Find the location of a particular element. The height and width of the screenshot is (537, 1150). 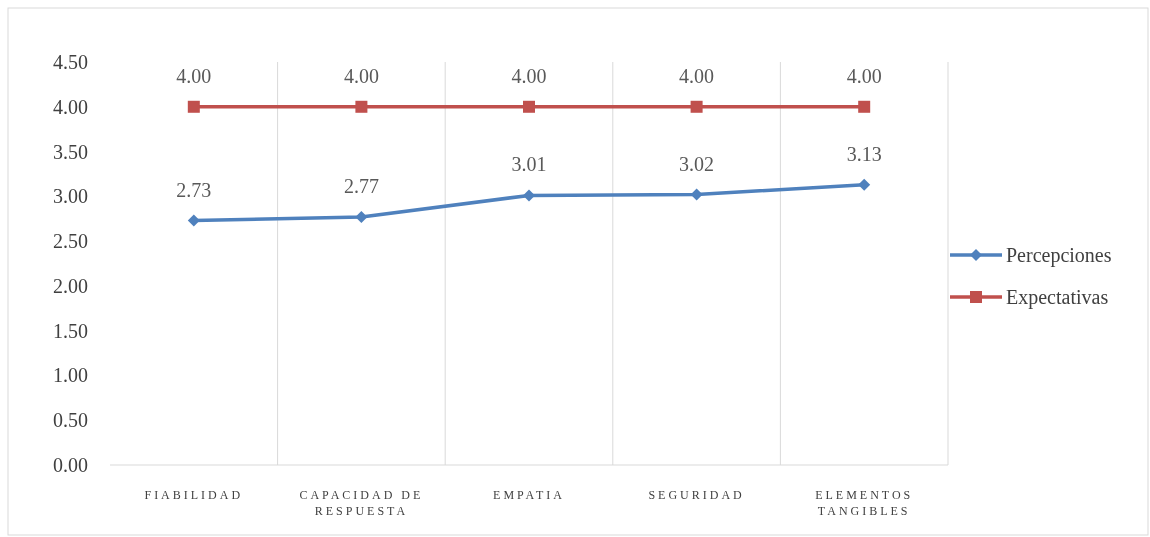

x-tick-label: FIABILIDAD is located at coordinates (194, 495).